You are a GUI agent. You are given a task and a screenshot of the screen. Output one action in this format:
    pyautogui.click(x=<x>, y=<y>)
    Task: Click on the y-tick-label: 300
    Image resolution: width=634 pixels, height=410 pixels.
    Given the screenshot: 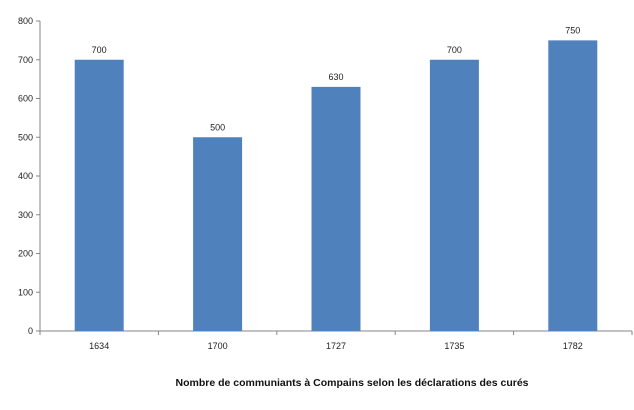 What is the action you would take?
    pyautogui.click(x=25, y=215)
    